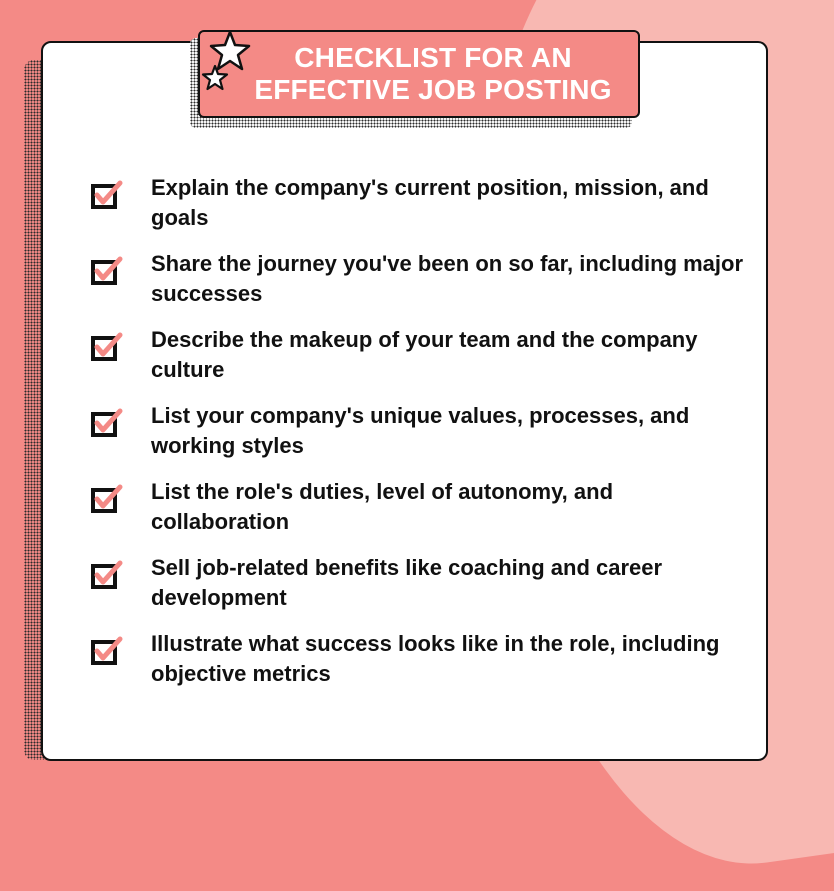 This screenshot has height=891, width=834. What do you see at coordinates (230, 50) in the screenshot?
I see `large-star-icon` at bounding box center [230, 50].